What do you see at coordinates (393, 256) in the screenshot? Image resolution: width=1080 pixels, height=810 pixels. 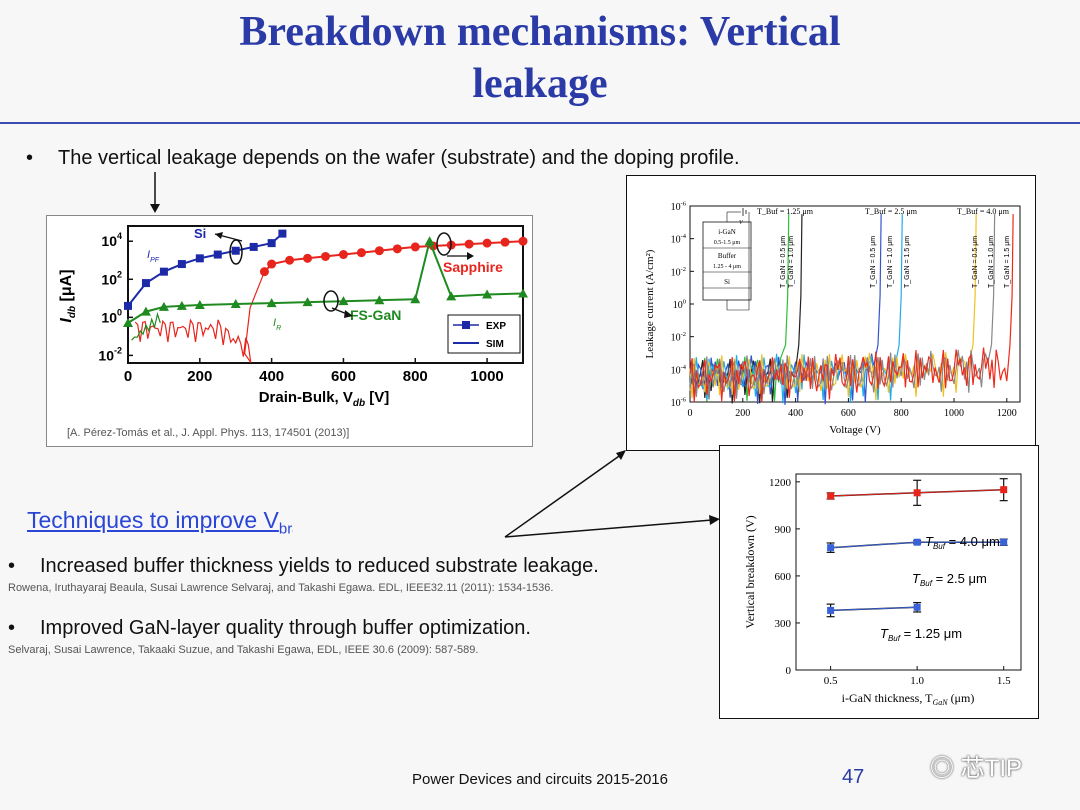 I see `c1-series-1-line` at bounding box center [393, 256].